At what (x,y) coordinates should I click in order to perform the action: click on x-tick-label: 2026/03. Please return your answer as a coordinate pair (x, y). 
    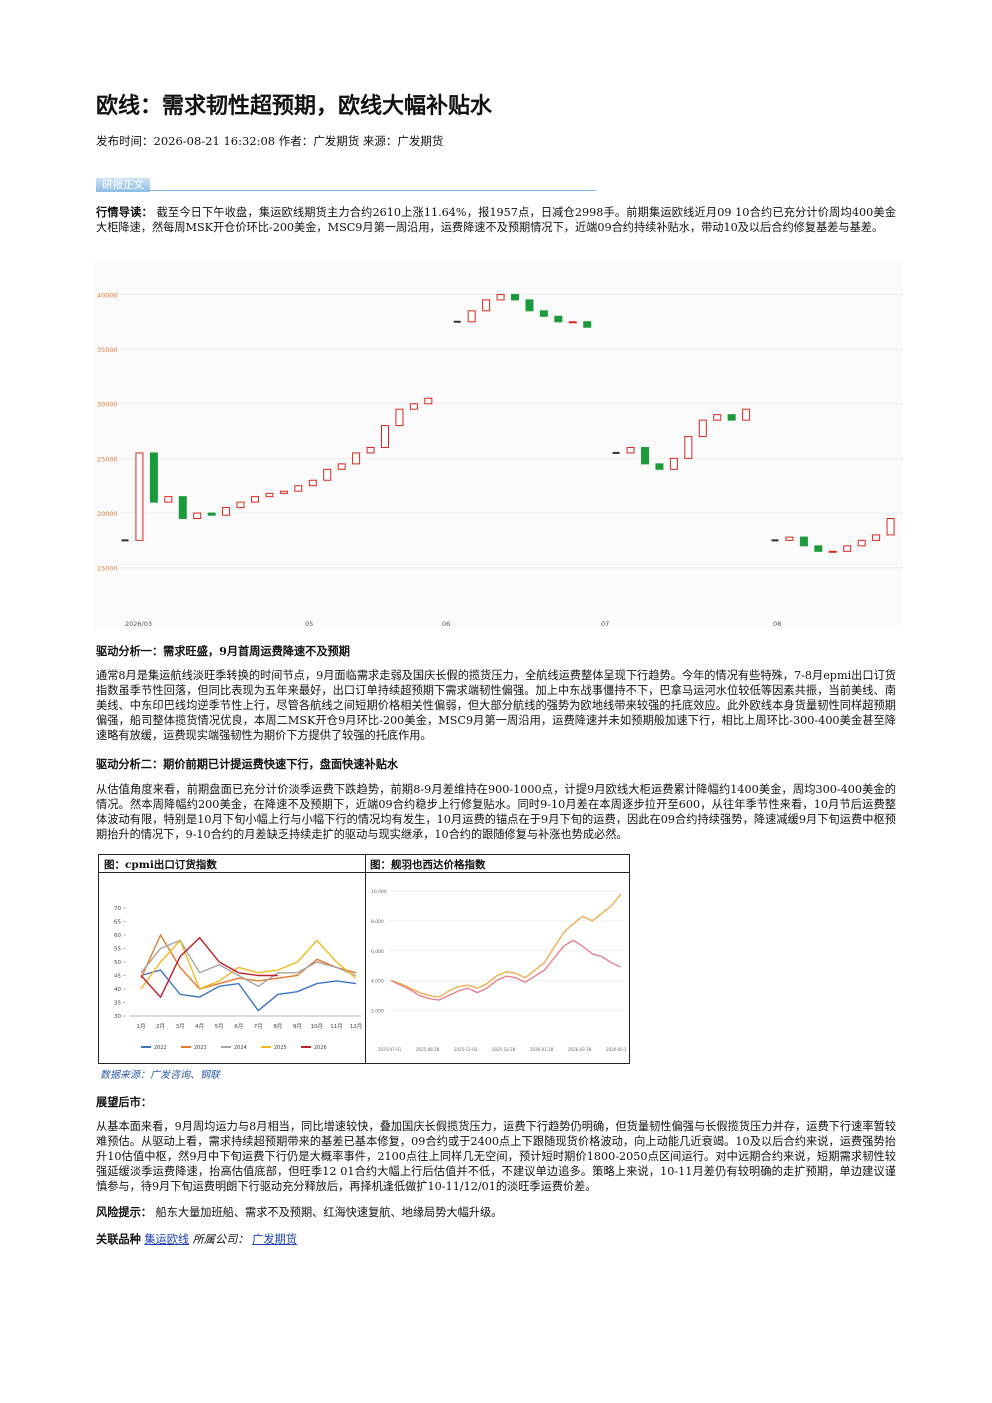
    Looking at the image, I should click on (138, 624).